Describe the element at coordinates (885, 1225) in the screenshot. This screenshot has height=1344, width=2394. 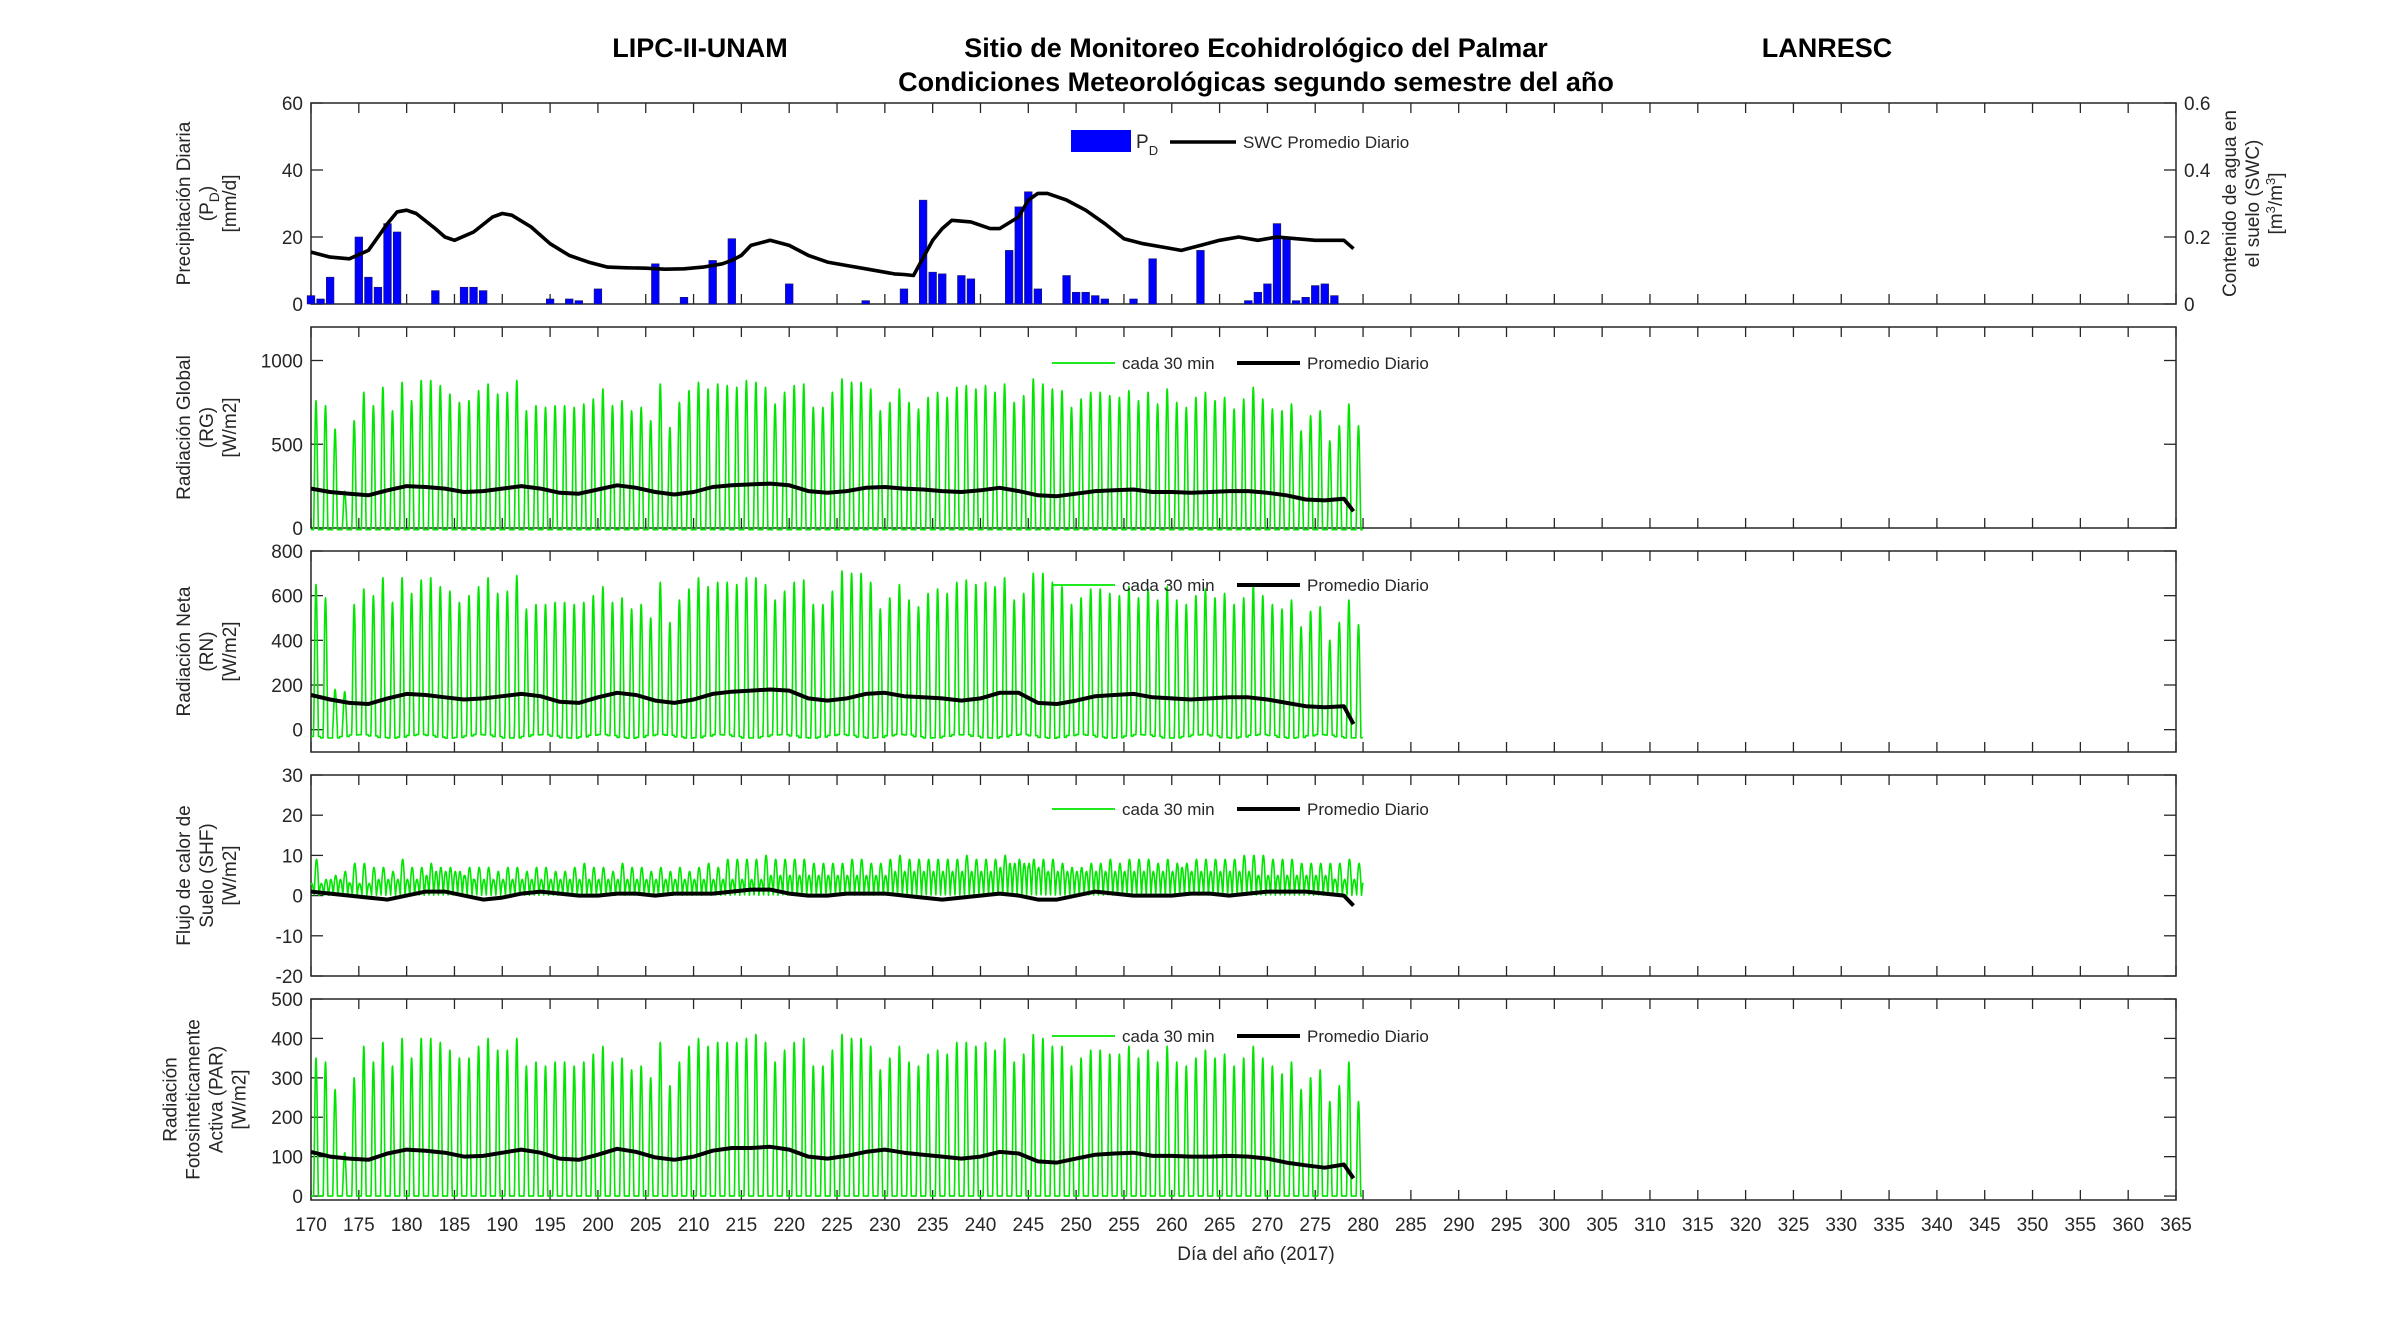
I see `x-tick-label: 230` at that location.